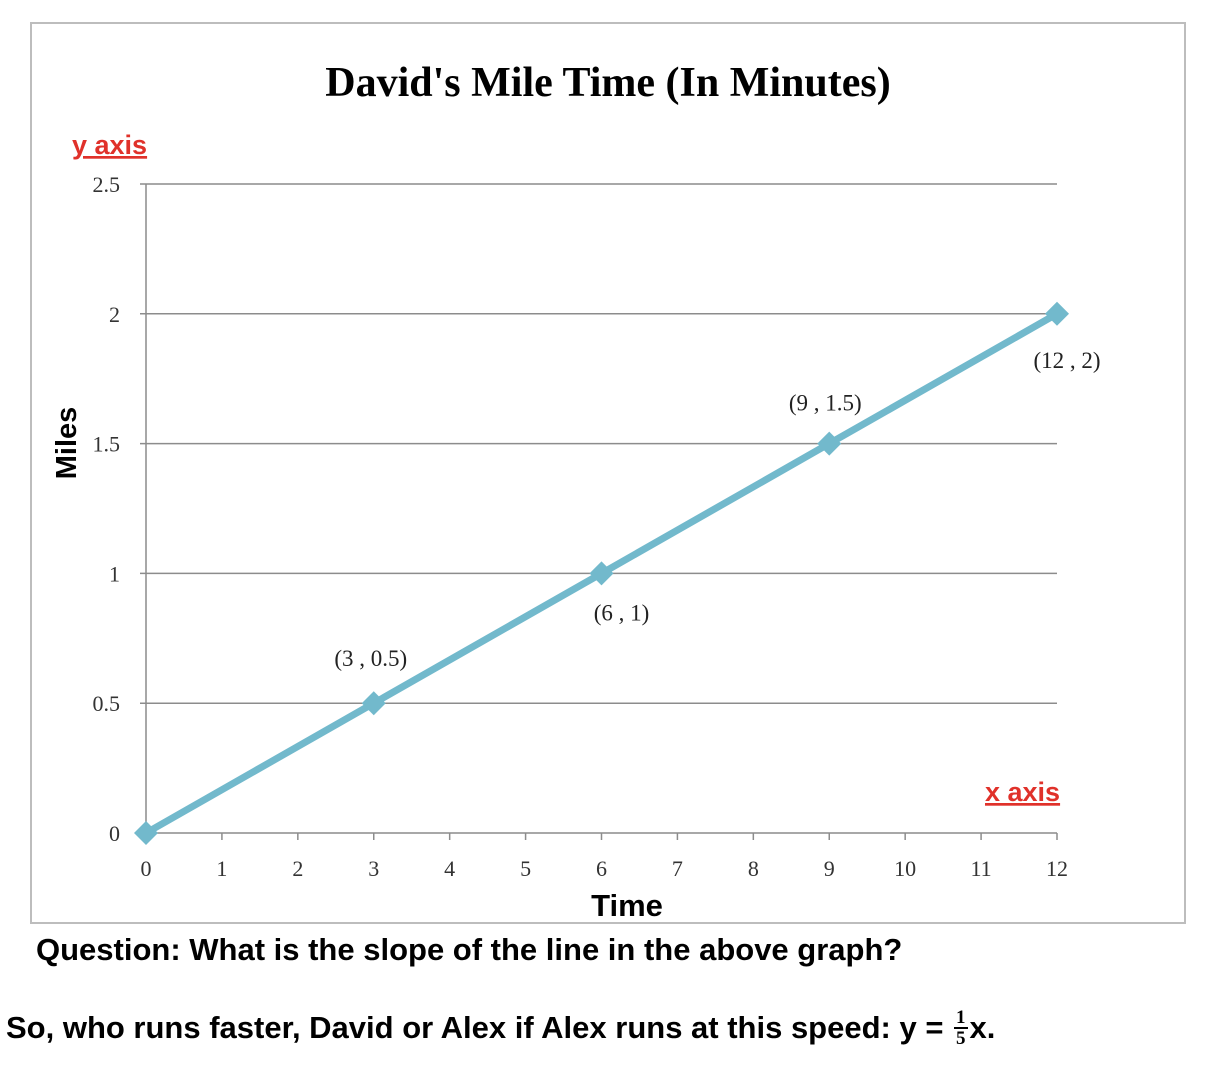  Describe the element at coordinates (370, 658) in the screenshot. I see `data-label: (3 , 0.5)` at that location.